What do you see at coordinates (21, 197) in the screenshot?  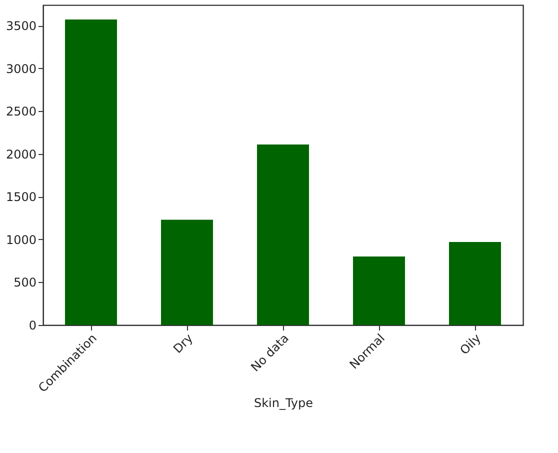 I see `y-tick-label: 1500` at bounding box center [21, 197].